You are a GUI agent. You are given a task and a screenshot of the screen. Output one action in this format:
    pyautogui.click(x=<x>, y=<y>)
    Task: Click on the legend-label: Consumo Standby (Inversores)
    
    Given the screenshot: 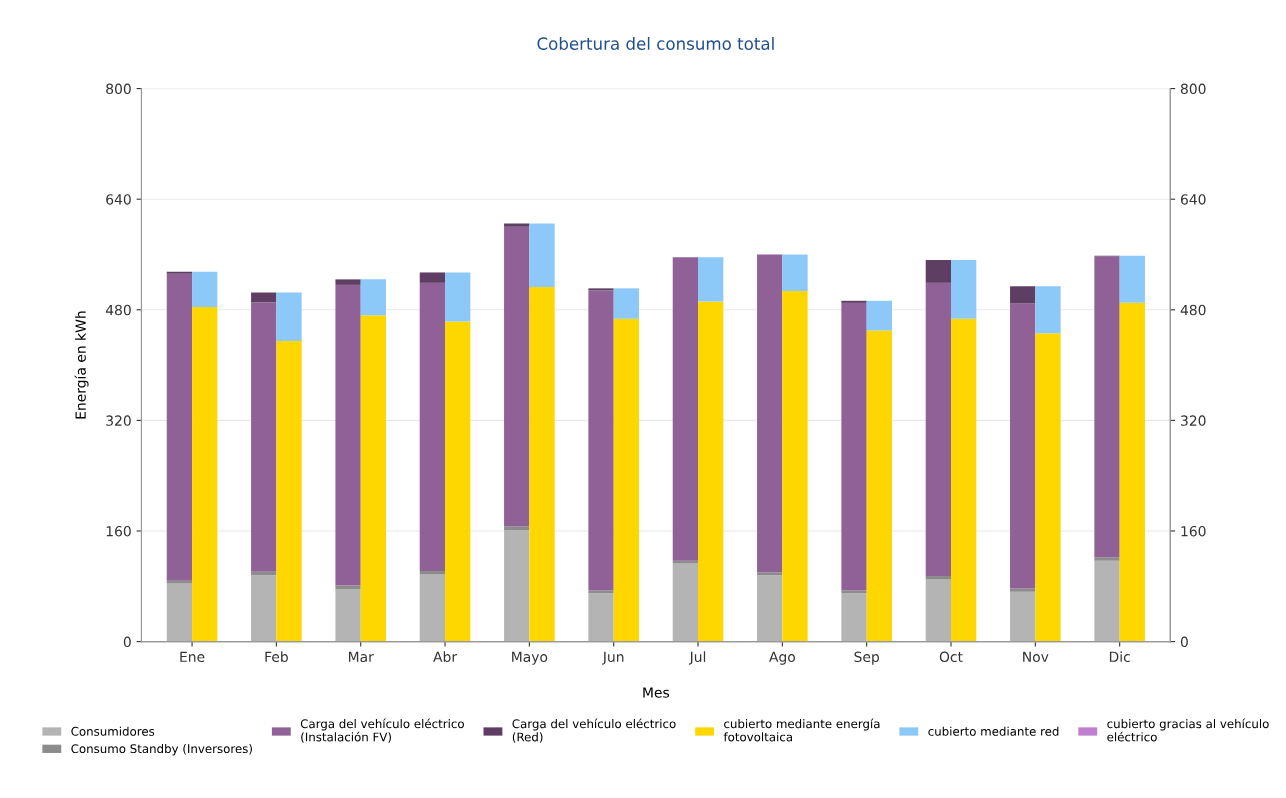 What is the action you would take?
    pyautogui.click(x=161, y=749)
    